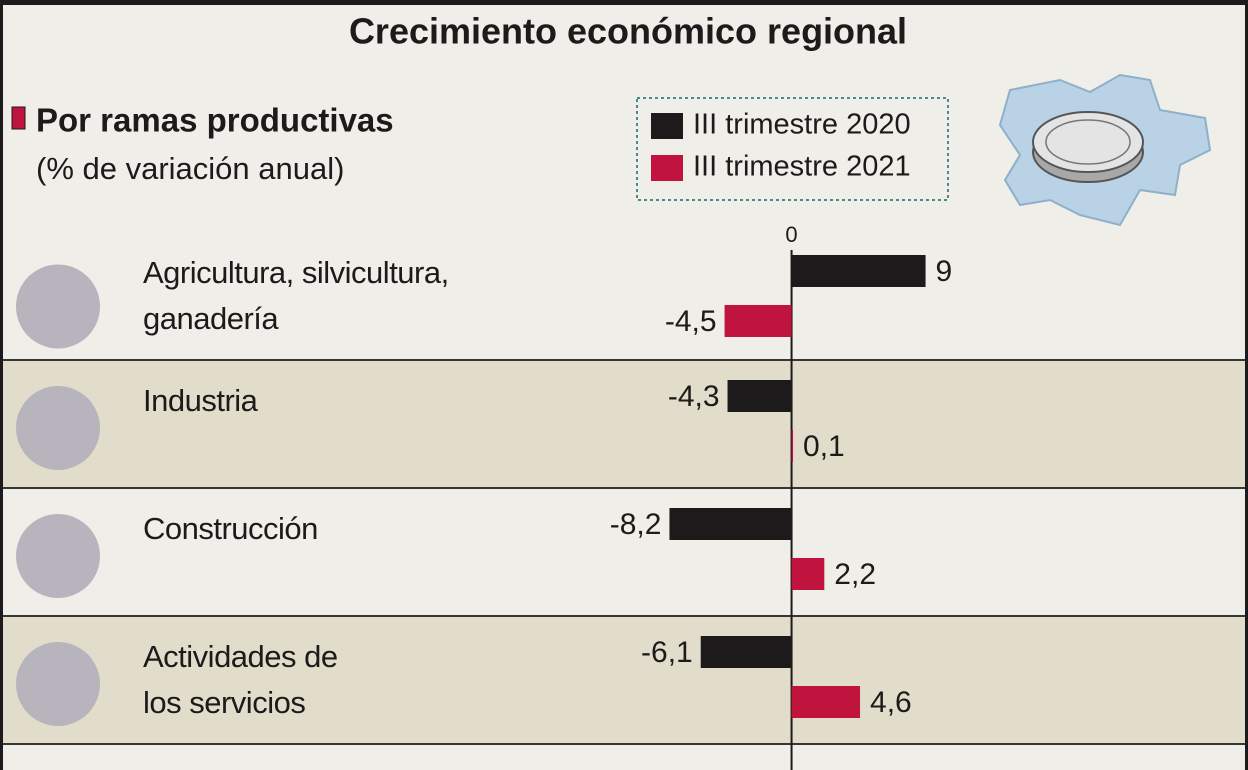  I want to click on row-band, so click(624, 302).